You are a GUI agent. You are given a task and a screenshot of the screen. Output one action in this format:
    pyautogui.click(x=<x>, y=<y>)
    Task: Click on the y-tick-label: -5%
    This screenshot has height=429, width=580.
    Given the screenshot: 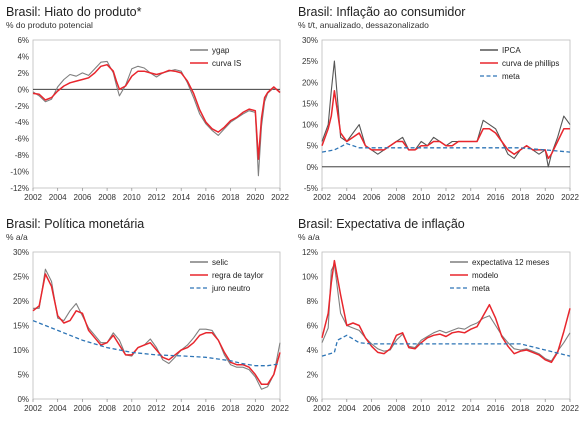 What is the action you would take?
    pyautogui.click(x=311, y=188)
    